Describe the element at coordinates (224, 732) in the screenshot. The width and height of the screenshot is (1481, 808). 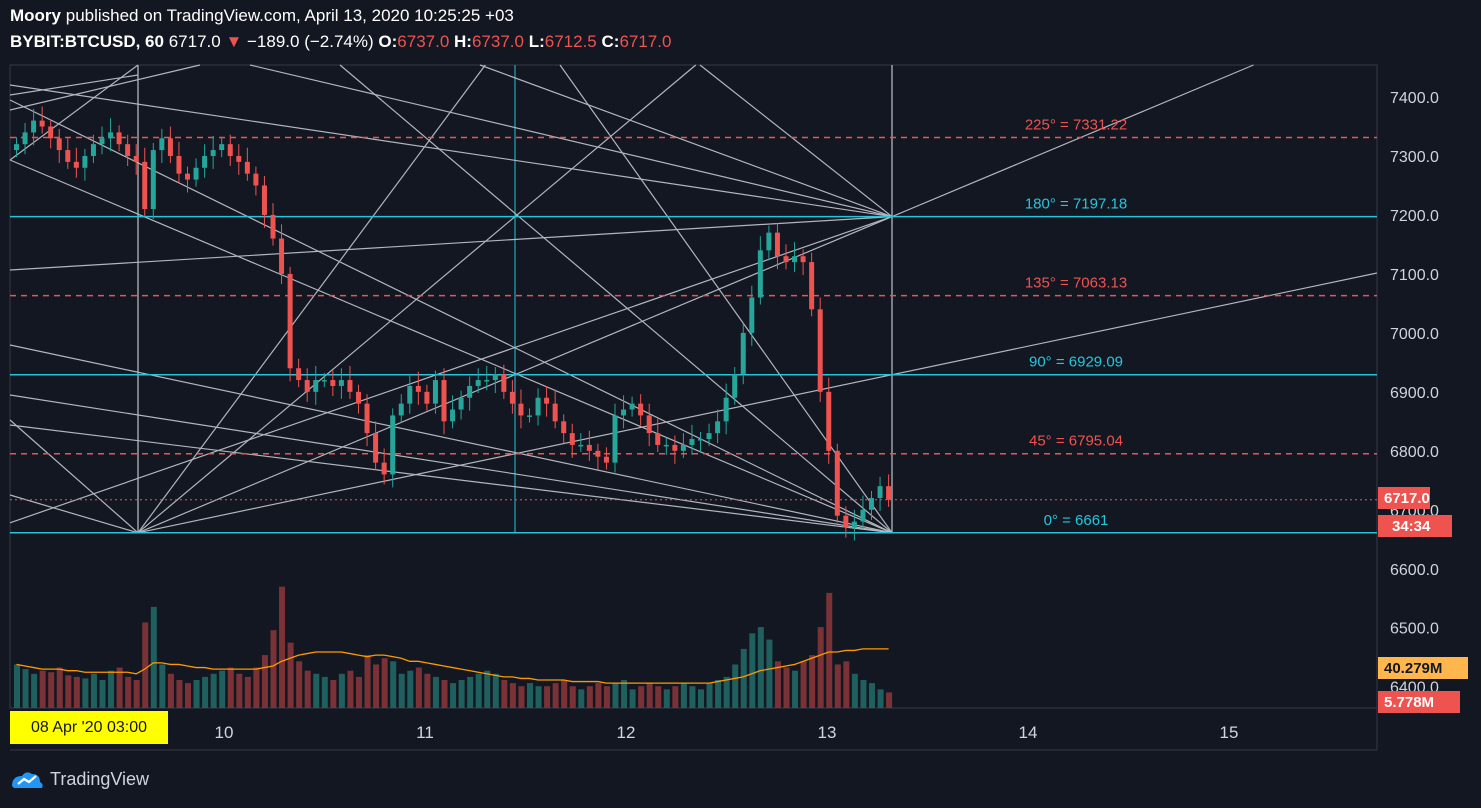
I see `time-tick-label: 10` at that location.